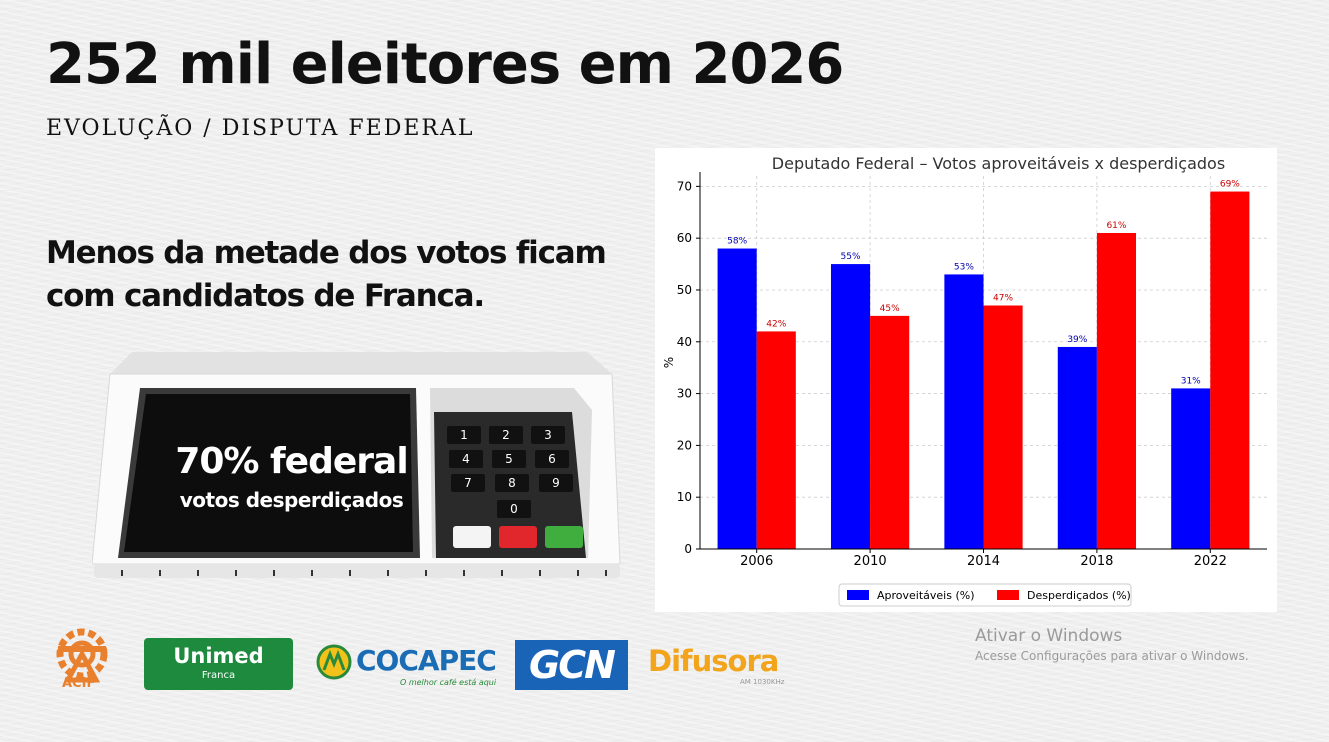 The image size is (1329, 742). What do you see at coordinates (669, 362) in the screenshot?
I see `y-axis-label: %` at bounding box center [669, 362].